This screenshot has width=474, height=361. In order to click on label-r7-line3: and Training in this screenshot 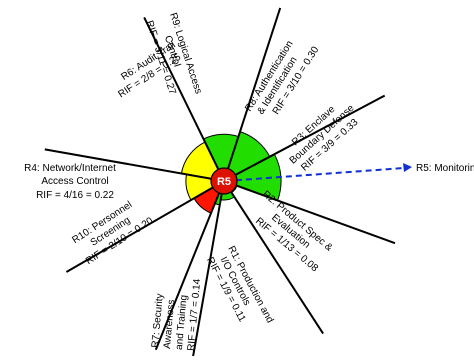, I will do `click(182, 323)`.